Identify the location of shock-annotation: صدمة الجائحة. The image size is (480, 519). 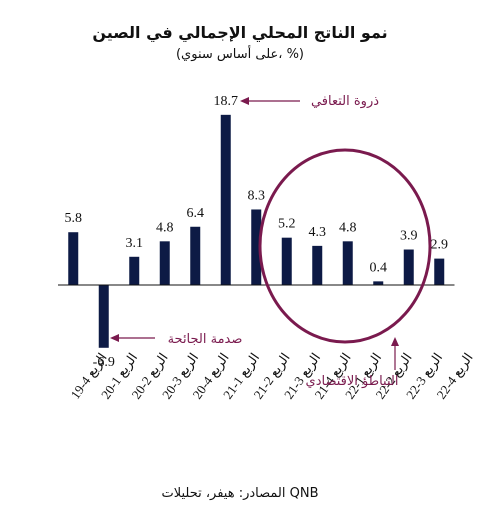
(205, 339).